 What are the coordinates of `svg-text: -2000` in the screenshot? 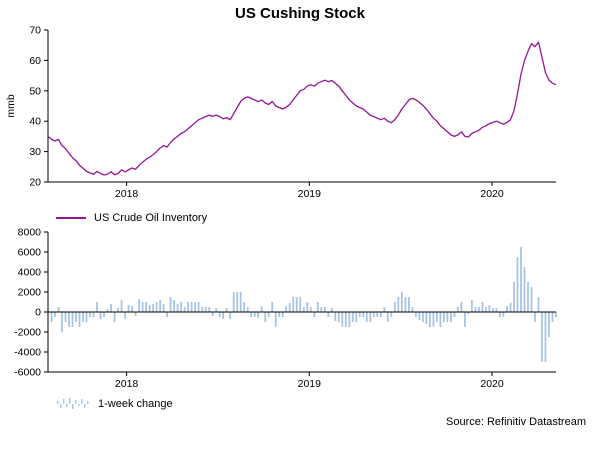 It's located at (27, 333).